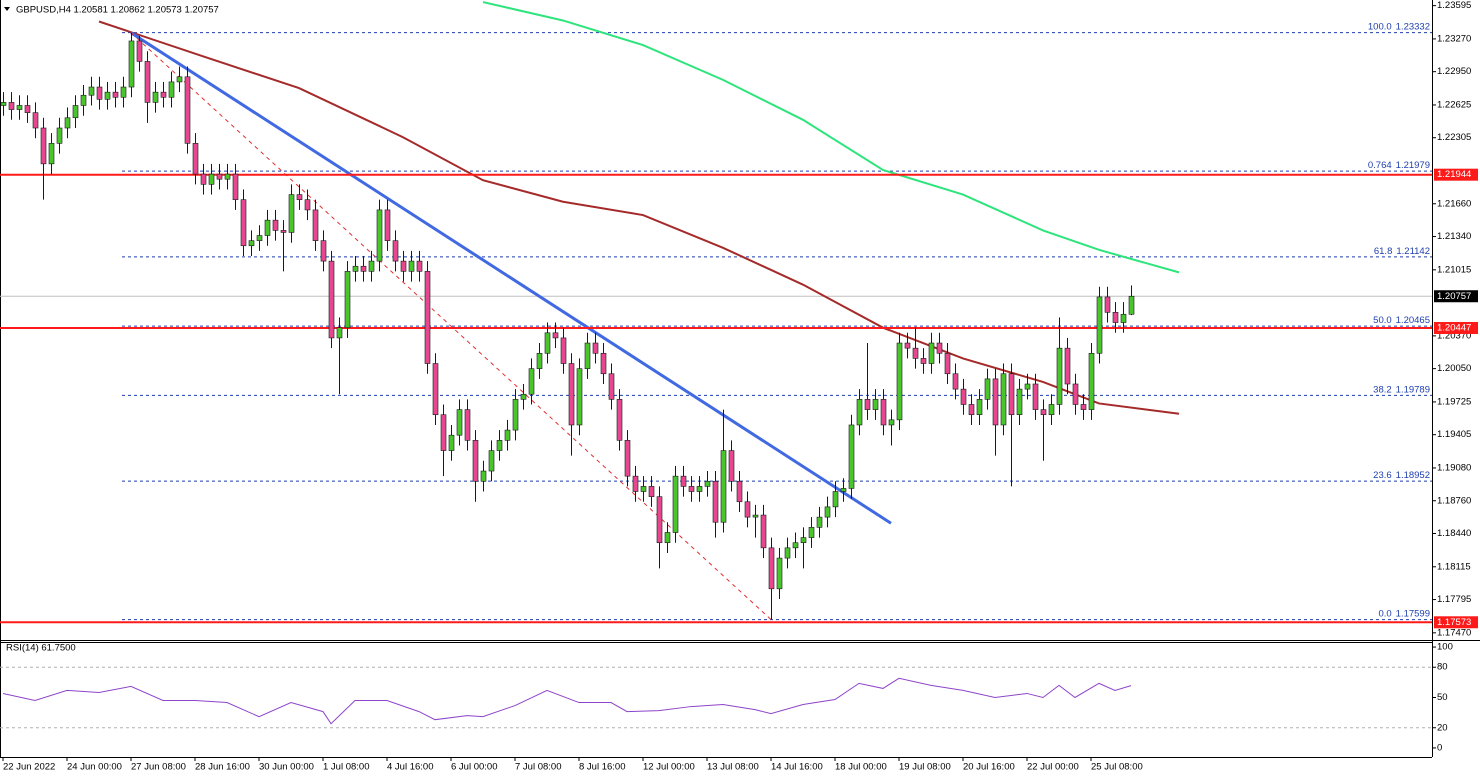  What do you see at coordinates (1454, 467) in the screenshot?
I see `y-tick-label: 1.19080` at bounding box center [1454, 467].